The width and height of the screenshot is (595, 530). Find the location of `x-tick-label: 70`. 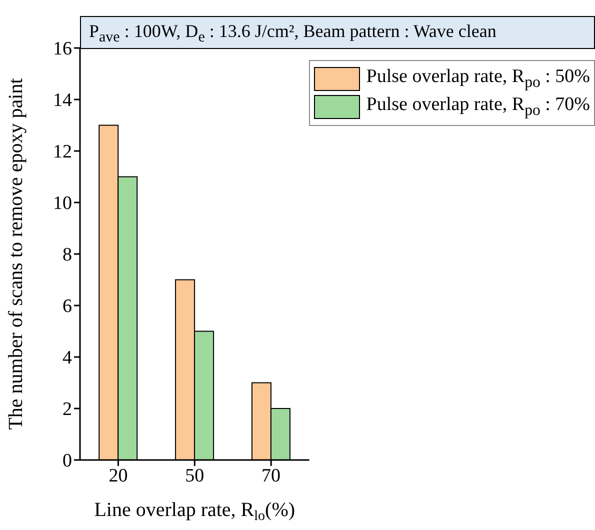

x-tick-label: 70 is located at coordinates (271, 475).